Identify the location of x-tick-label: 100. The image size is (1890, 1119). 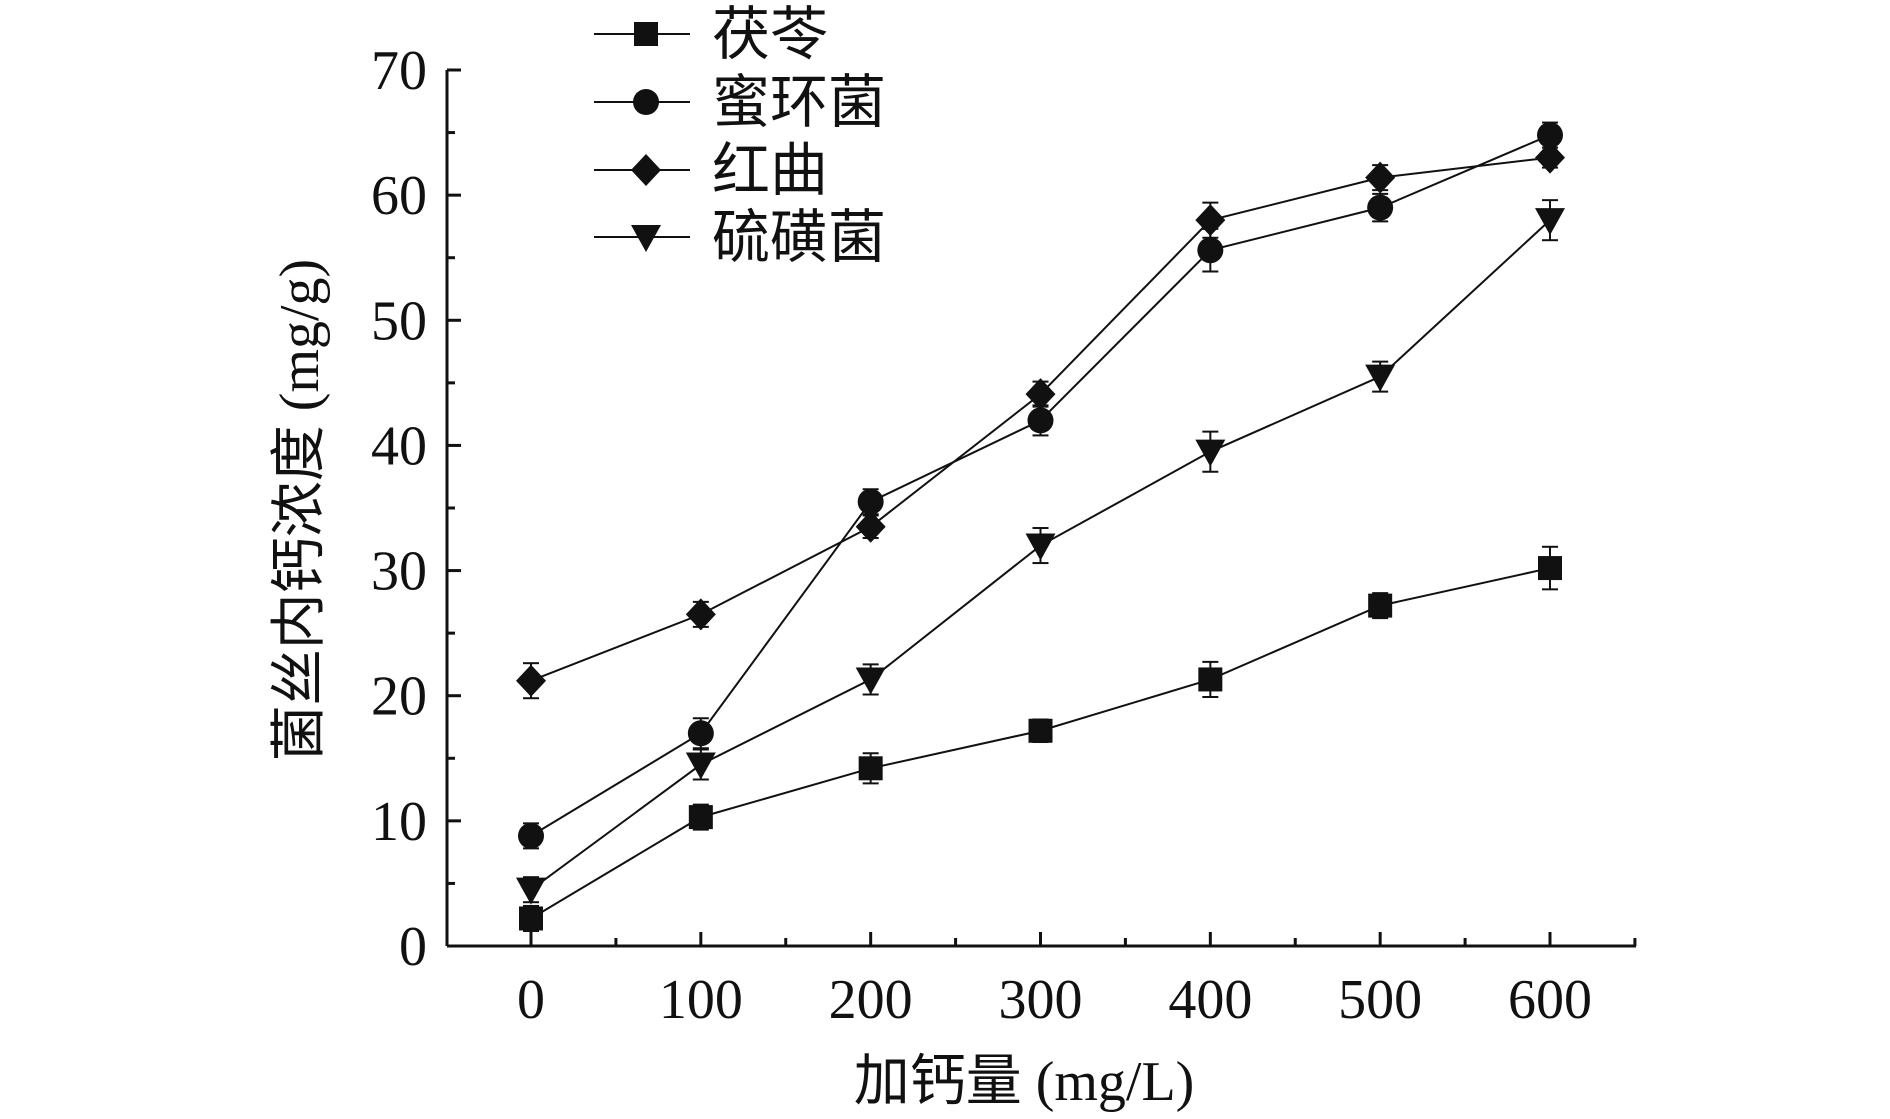
(701, 1000).